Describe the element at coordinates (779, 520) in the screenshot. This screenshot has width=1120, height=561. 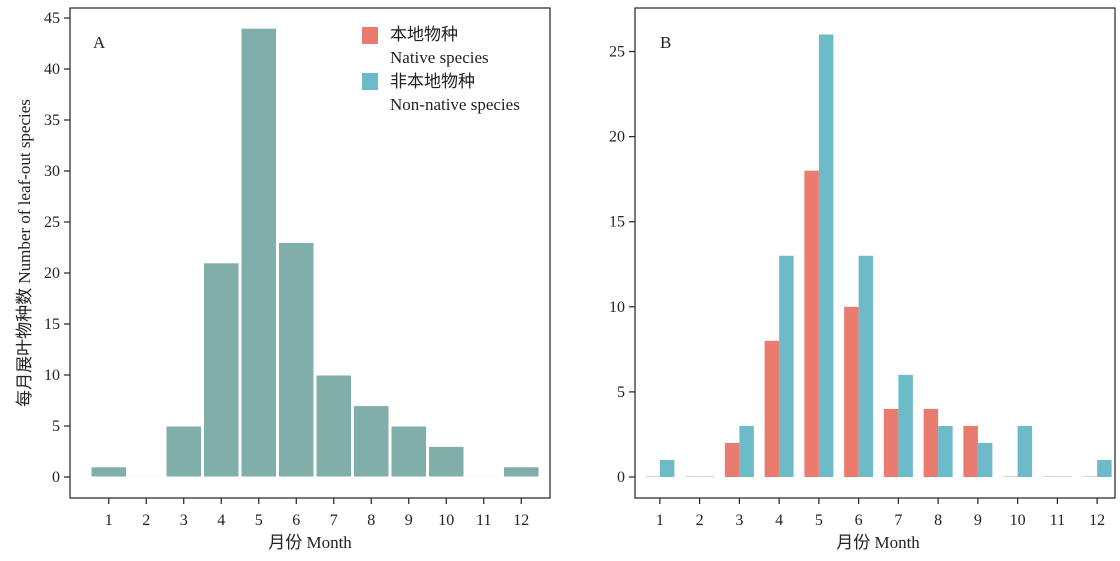
I see `b-x-tick-label: 4` at that location.